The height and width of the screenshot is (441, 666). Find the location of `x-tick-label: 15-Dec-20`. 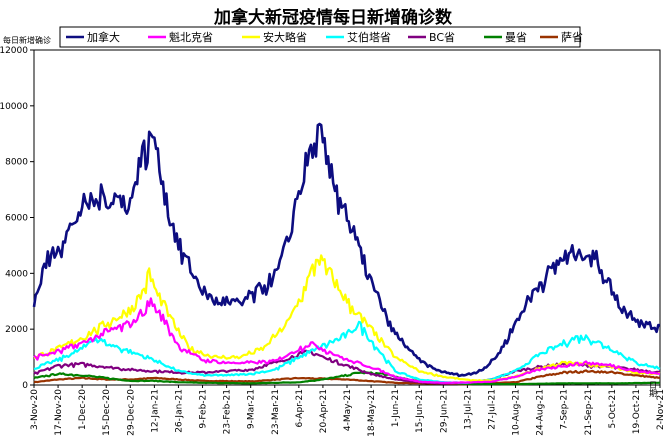

x-tick-label: 15-Dec-20 is located at coordinates (107, 412).